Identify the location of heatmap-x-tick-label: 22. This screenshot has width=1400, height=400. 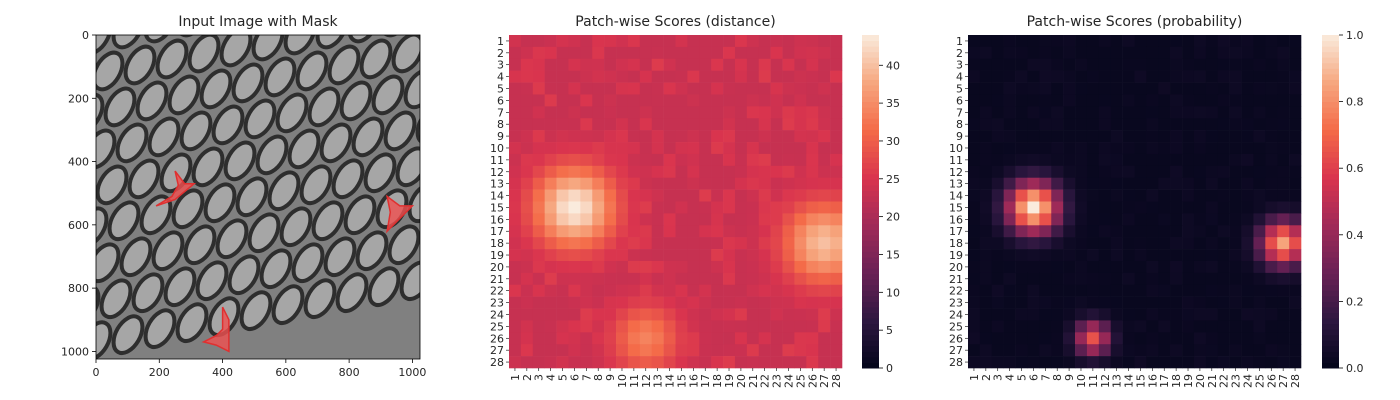
(1224, 381).